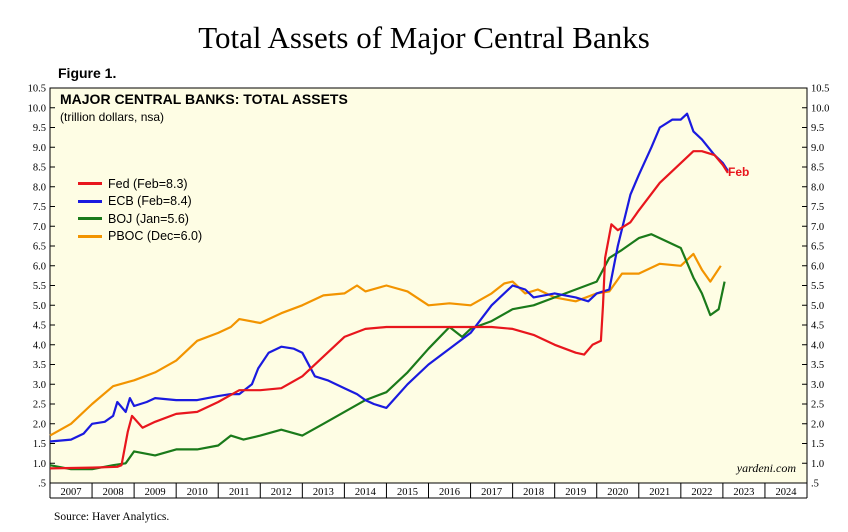 The height and width of the screenshot is (532, 848). I want to click on y-tick-label-left: 2.0, so click(39, 424).